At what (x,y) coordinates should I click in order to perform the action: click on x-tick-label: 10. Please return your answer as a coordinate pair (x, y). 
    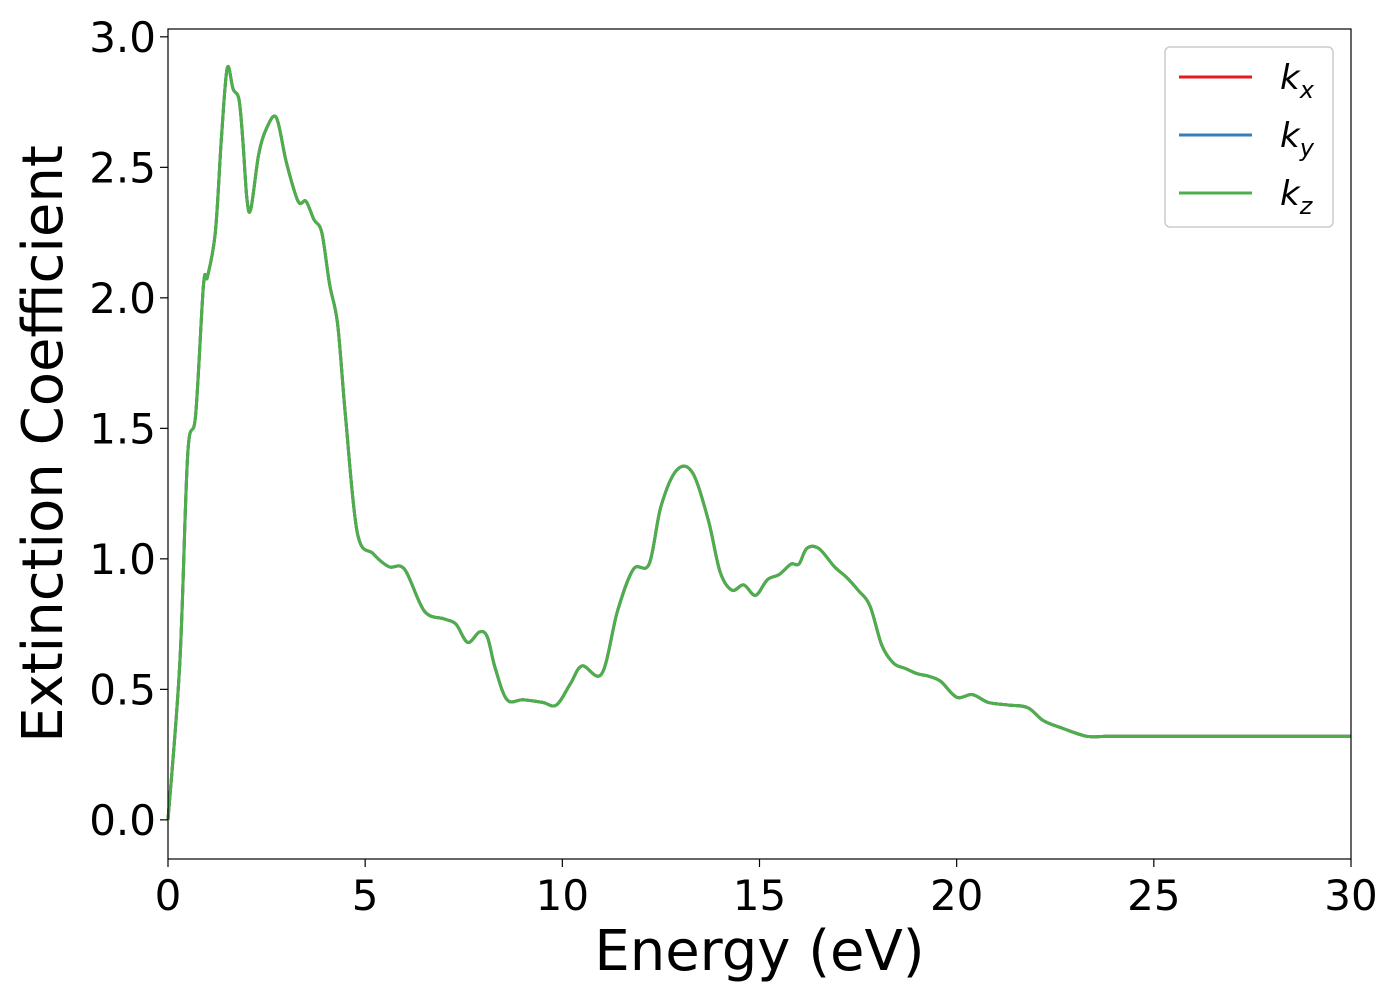
    Looking at the image, I should click on (562, 895).